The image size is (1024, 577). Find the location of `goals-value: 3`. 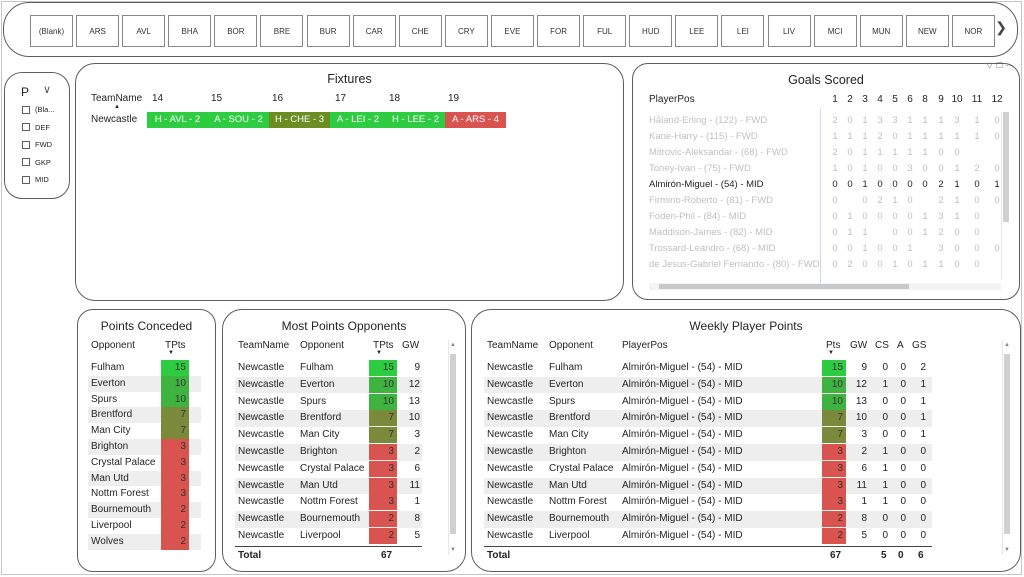

goals-value: 3 is located at coordinates (880, 120).